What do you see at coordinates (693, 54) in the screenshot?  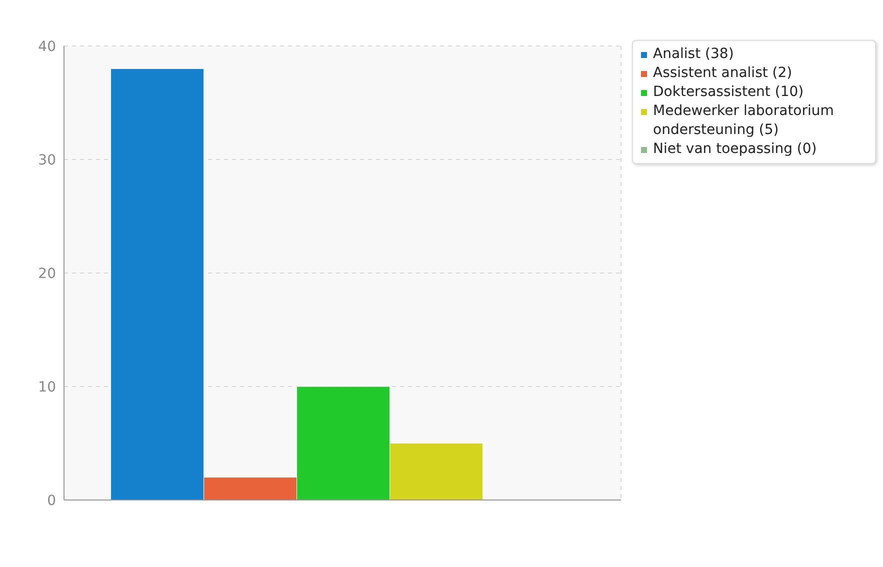 I see `legend-label: Analist (38)` at bounding box center [693, 54].